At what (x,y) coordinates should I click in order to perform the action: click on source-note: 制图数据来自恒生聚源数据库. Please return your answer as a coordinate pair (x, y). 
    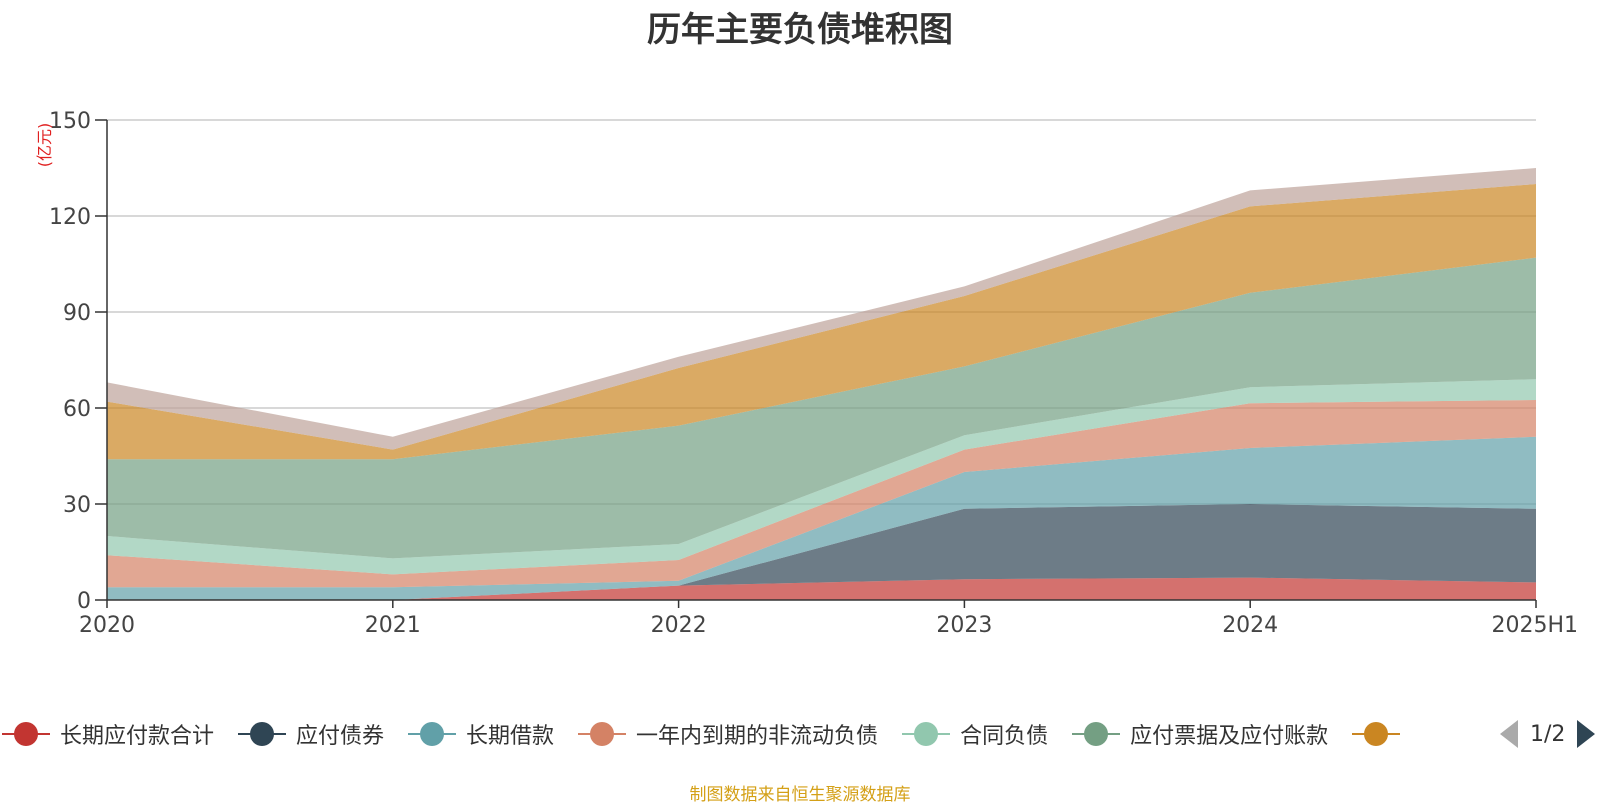
    Looking at the image, I should click on (800, 795).